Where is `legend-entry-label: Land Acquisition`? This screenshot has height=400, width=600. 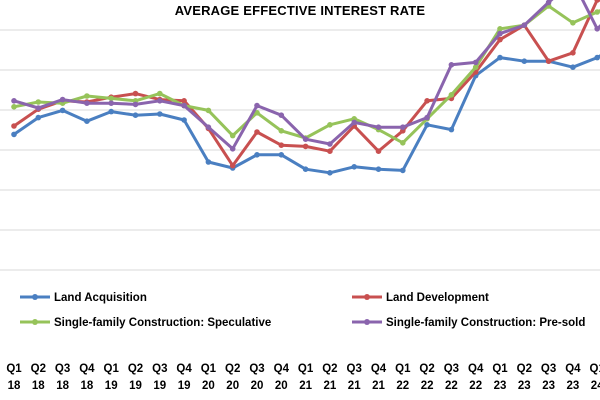
legend-entry-label: Land Acquisition is located at coordinates (100, 298).